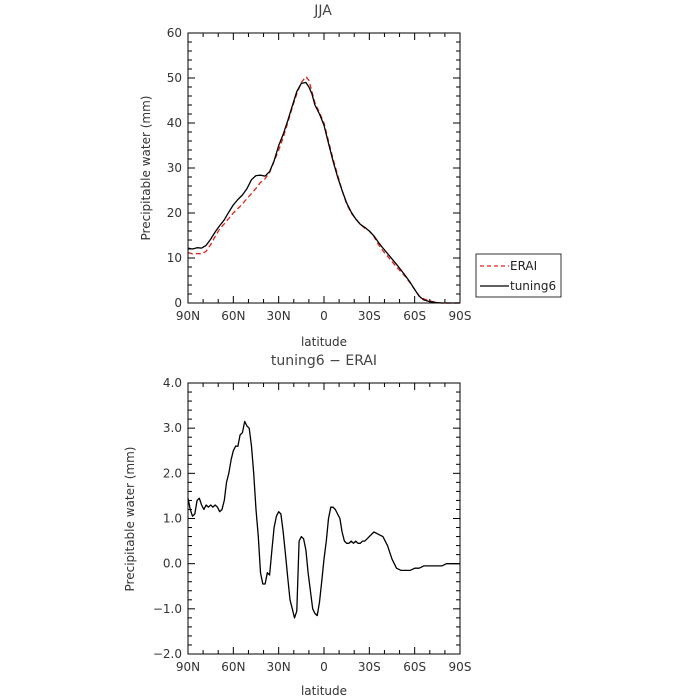  I want to click on y-tick-label: 10, so click(174, 258).